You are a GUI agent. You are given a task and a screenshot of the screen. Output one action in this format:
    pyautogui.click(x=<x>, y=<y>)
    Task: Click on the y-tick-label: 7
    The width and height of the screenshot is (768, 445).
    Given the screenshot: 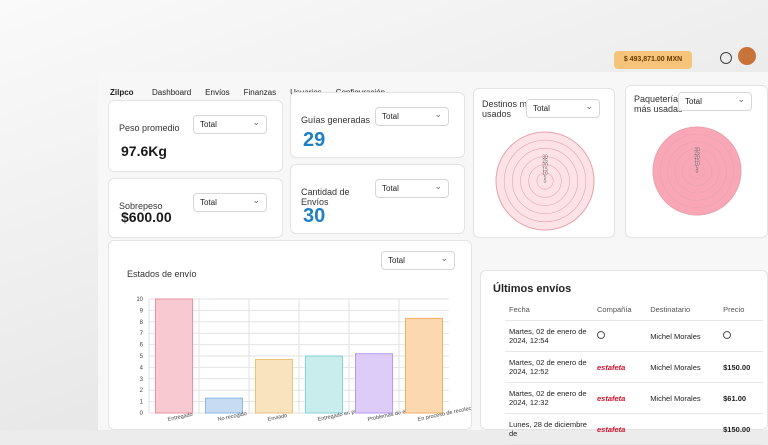 What is the action you would take?
    pyautogui.click(x=142, y=334)
    